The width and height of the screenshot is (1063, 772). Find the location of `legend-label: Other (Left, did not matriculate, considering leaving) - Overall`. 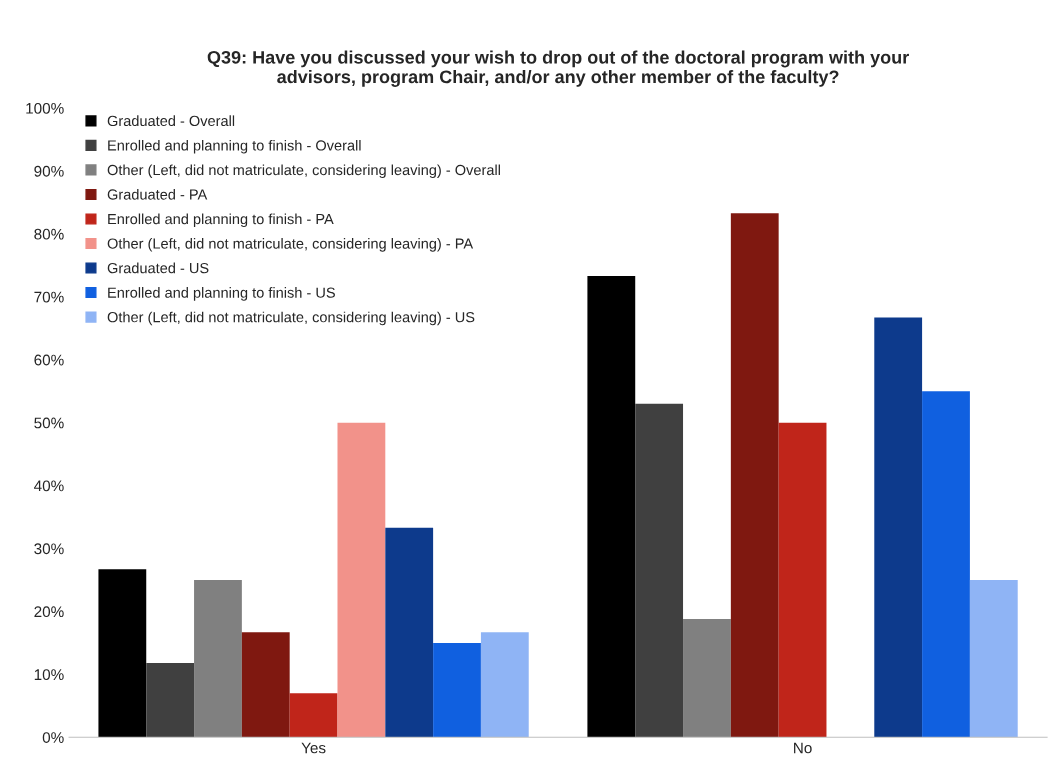

legend-label: Other (Left, did not matriculate, considering leaving) - Overall is located at coordinates (303, 171).